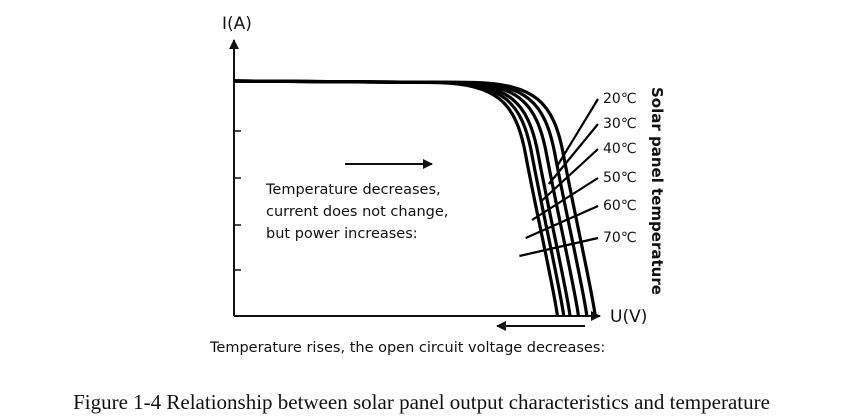 The image size is (843, 418). I want to click on temp-label-0: 20℃, so click(620, 99).